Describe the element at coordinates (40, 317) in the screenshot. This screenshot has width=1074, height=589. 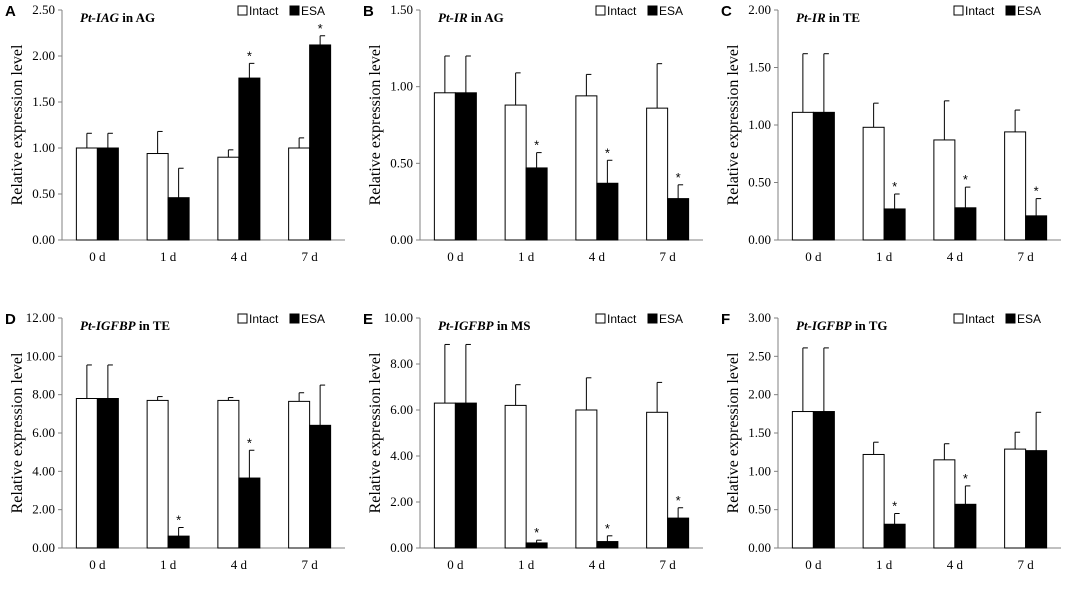
I see `y-tick-label: 12.00` at that location.